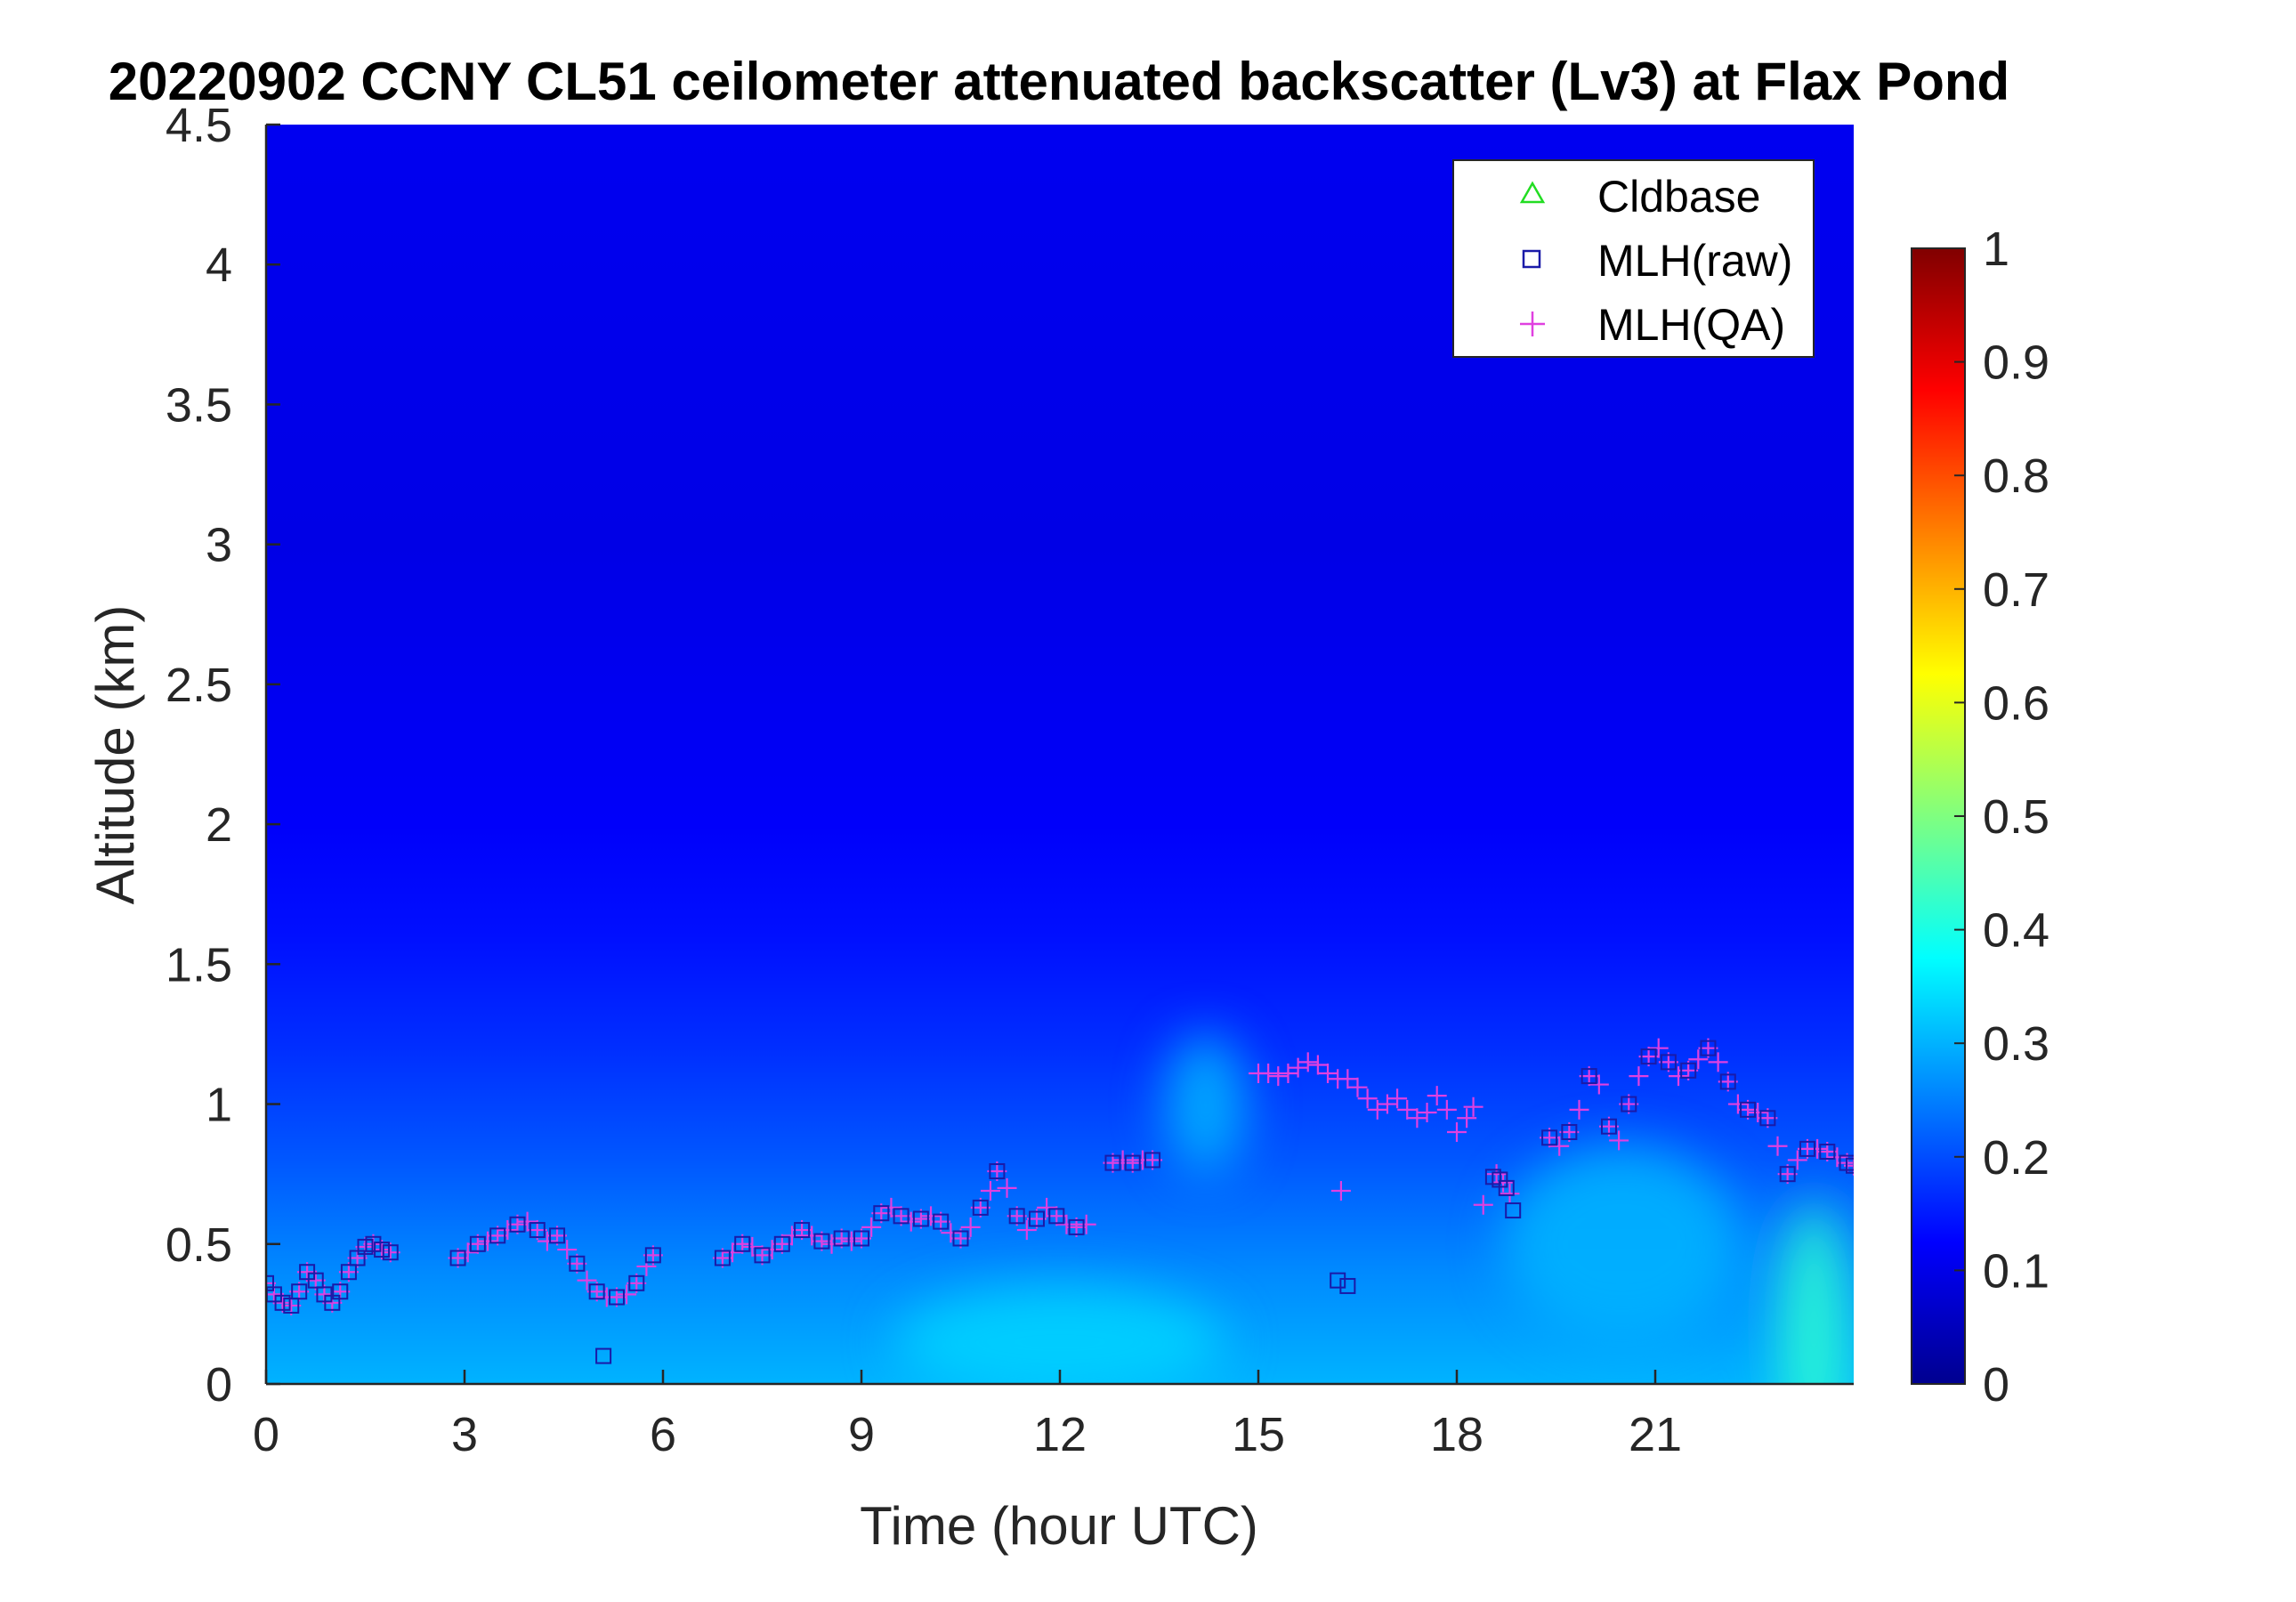 The image size is (2296, 1602). I want to click on mlh-markers, so click(1060, 1201).